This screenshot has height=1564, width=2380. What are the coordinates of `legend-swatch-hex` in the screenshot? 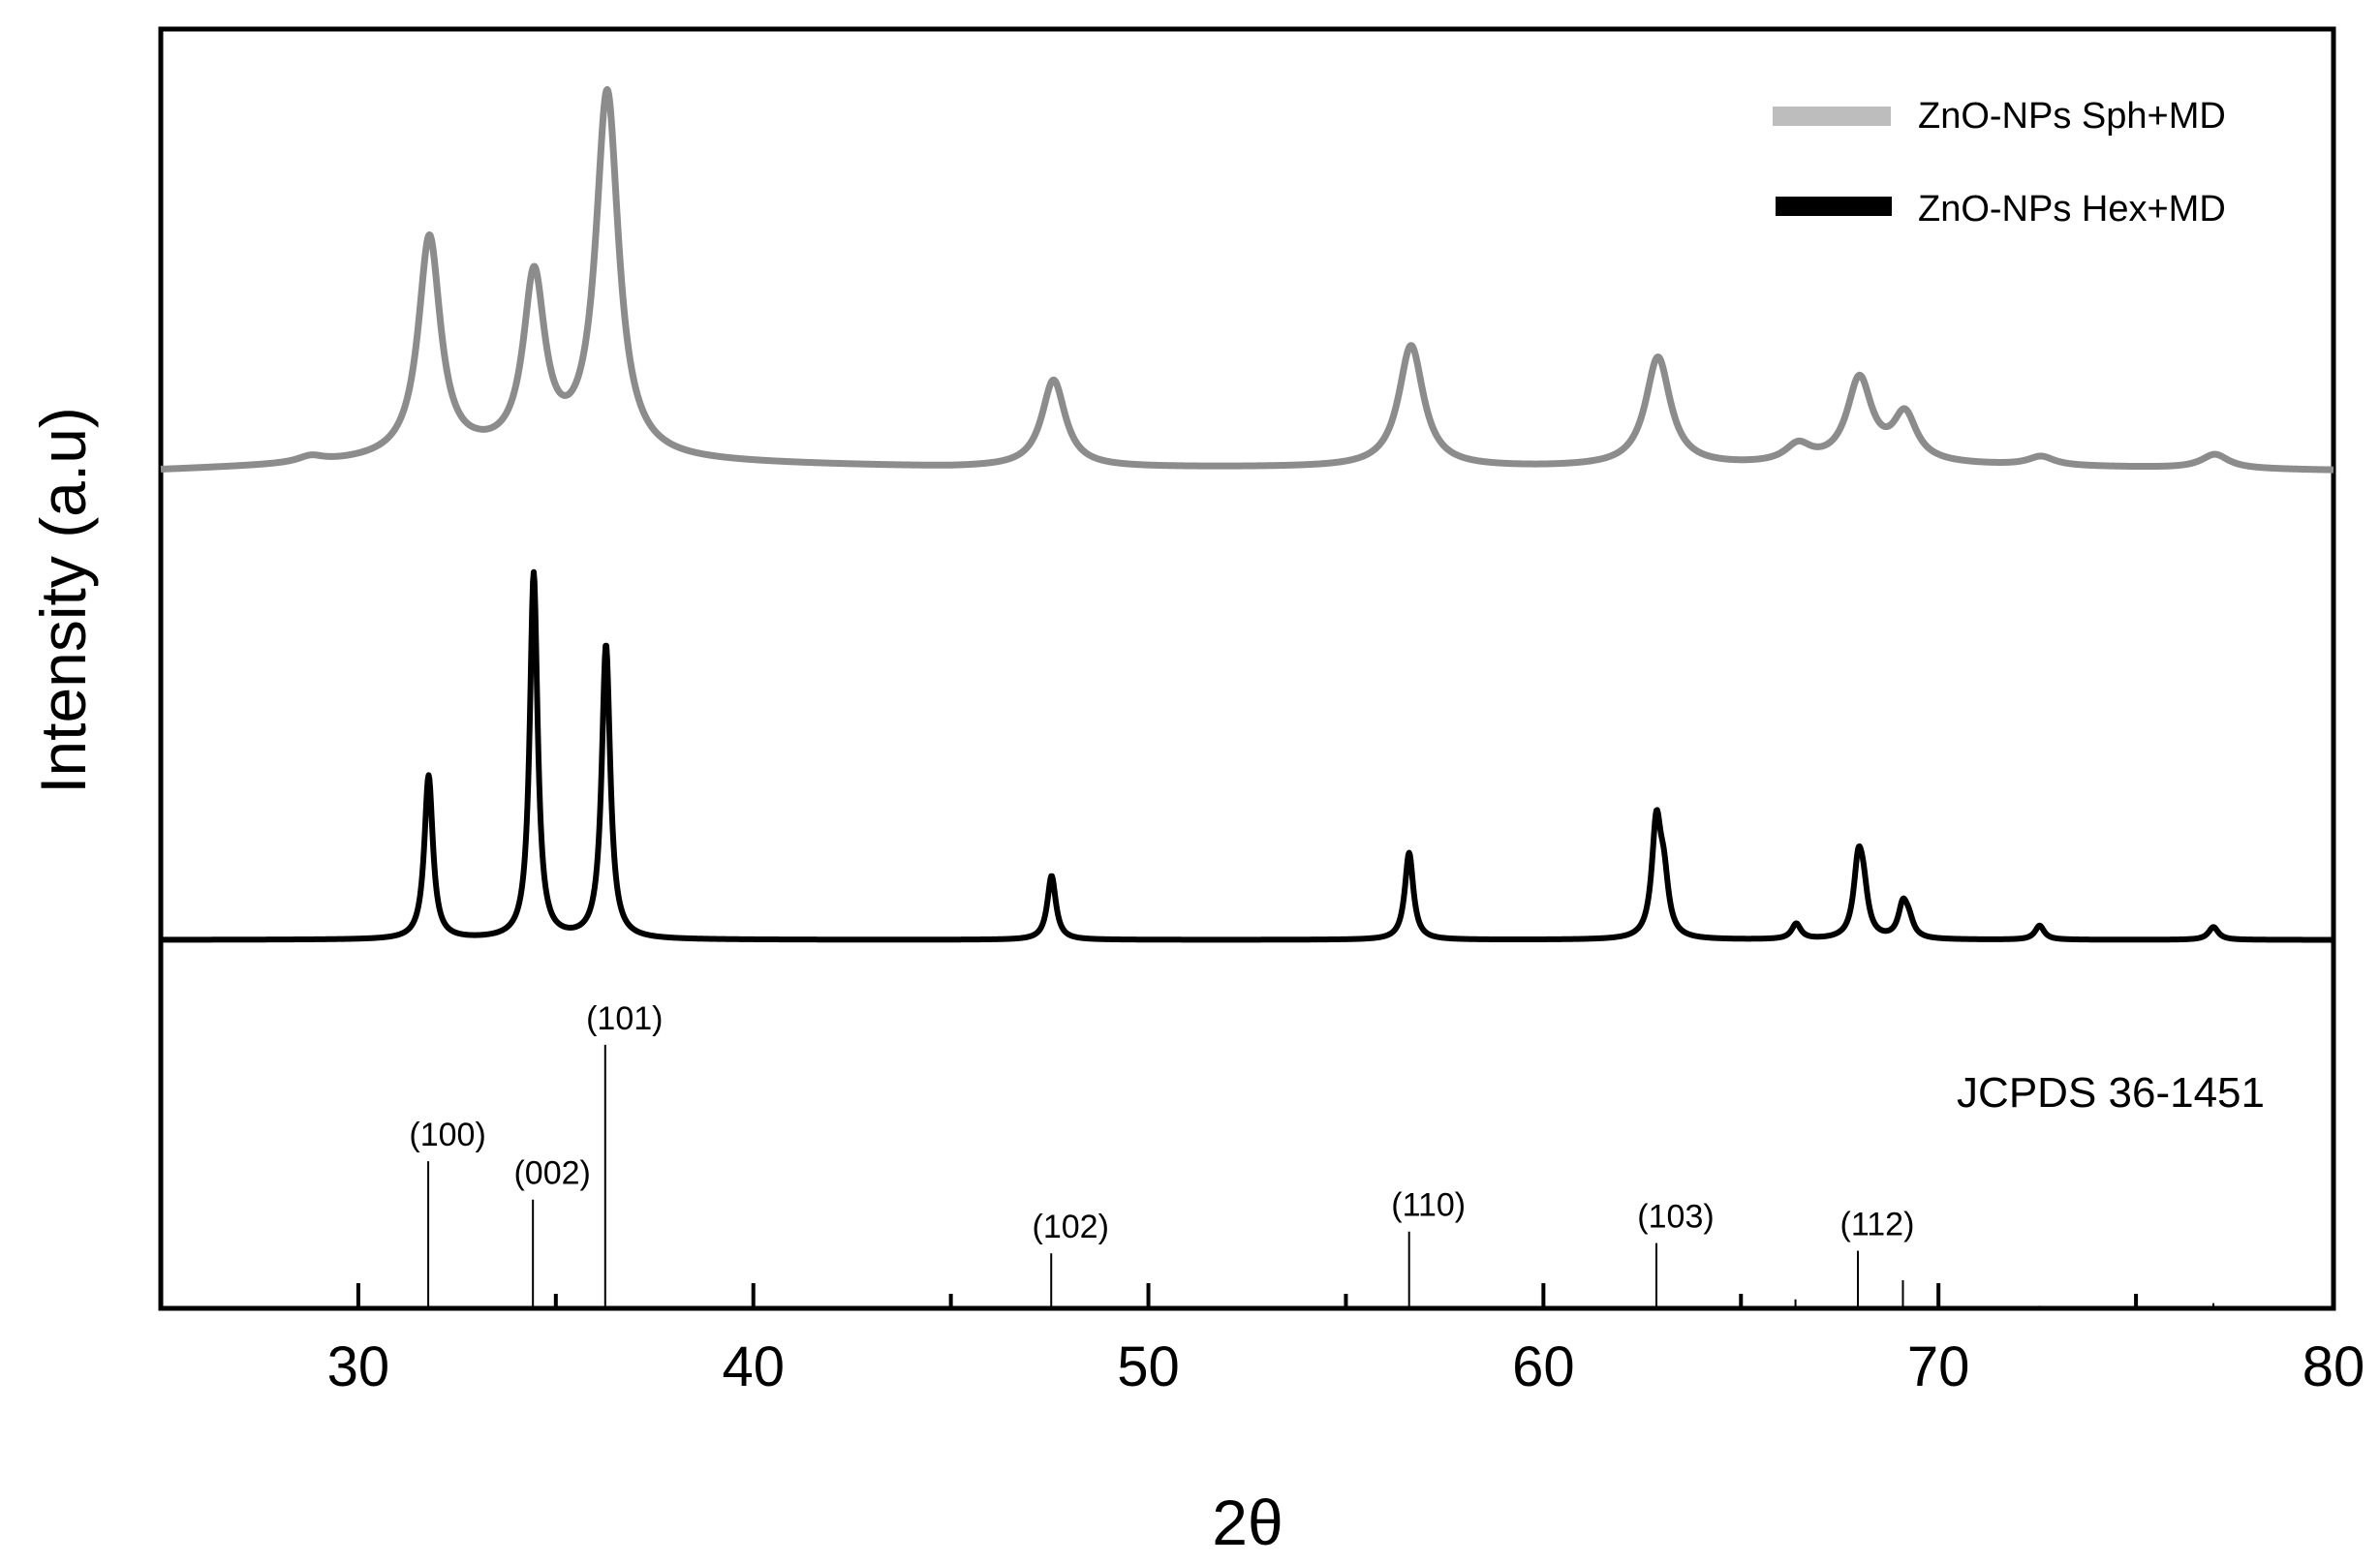 It's located at (1834, 206).